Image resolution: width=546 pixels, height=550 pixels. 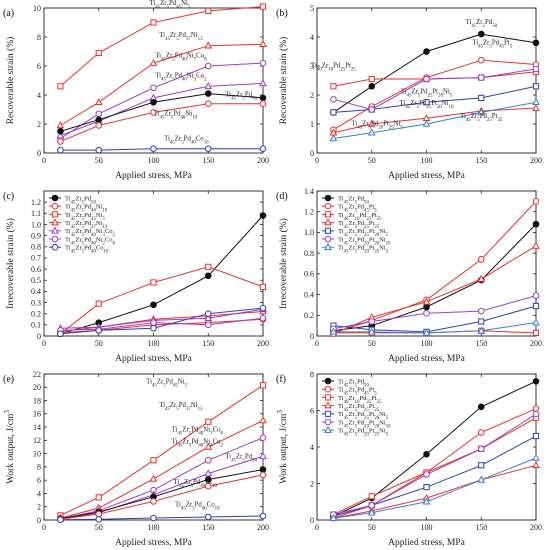 I want to click on panel-label: (e), so click(x=8, y=379).